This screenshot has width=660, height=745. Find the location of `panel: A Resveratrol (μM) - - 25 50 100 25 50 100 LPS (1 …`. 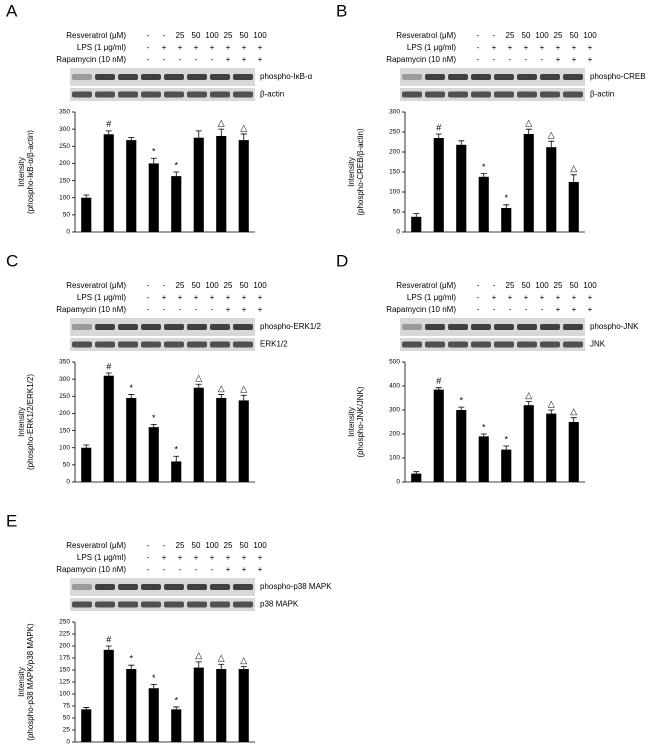

panel: A Resveratrol (μM) - - 25 50 100 25 50 100 LPS (1 … is located at coordinates (159, 118).